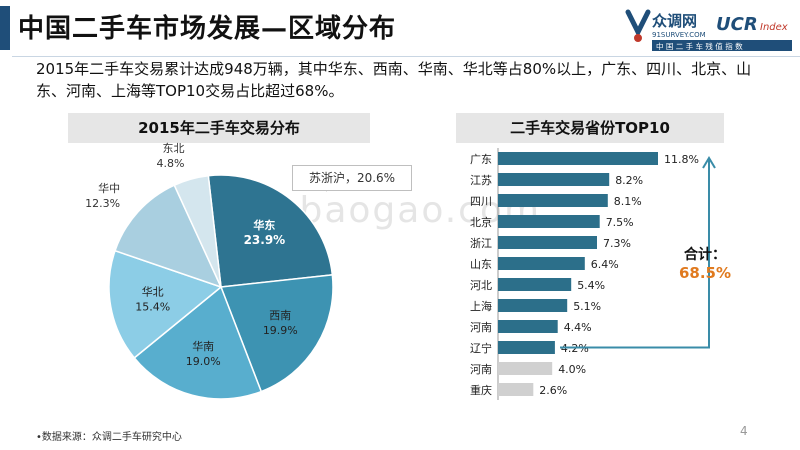 This screenshot has width=800, height=450. What do you see at coordinates (737, 24) in the screenshot?
I see `logo-ucr: UCR` at bounding box center [737, 24].